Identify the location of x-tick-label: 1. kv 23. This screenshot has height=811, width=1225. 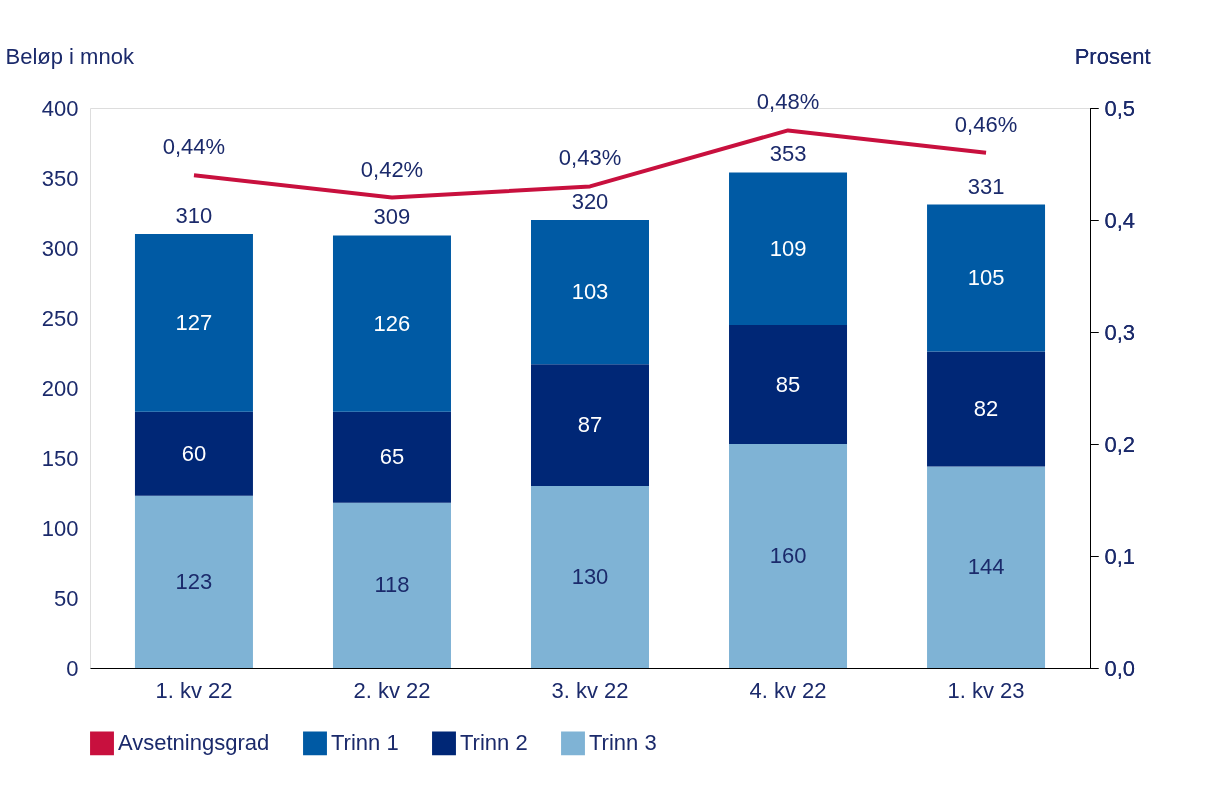
(986, 690).